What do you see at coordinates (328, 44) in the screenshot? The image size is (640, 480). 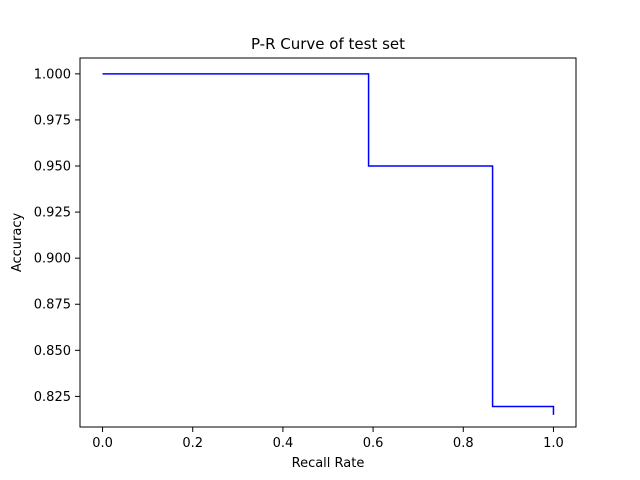 I see `chart-title: P-R Curve of test set` at bounding box center [328, 44].